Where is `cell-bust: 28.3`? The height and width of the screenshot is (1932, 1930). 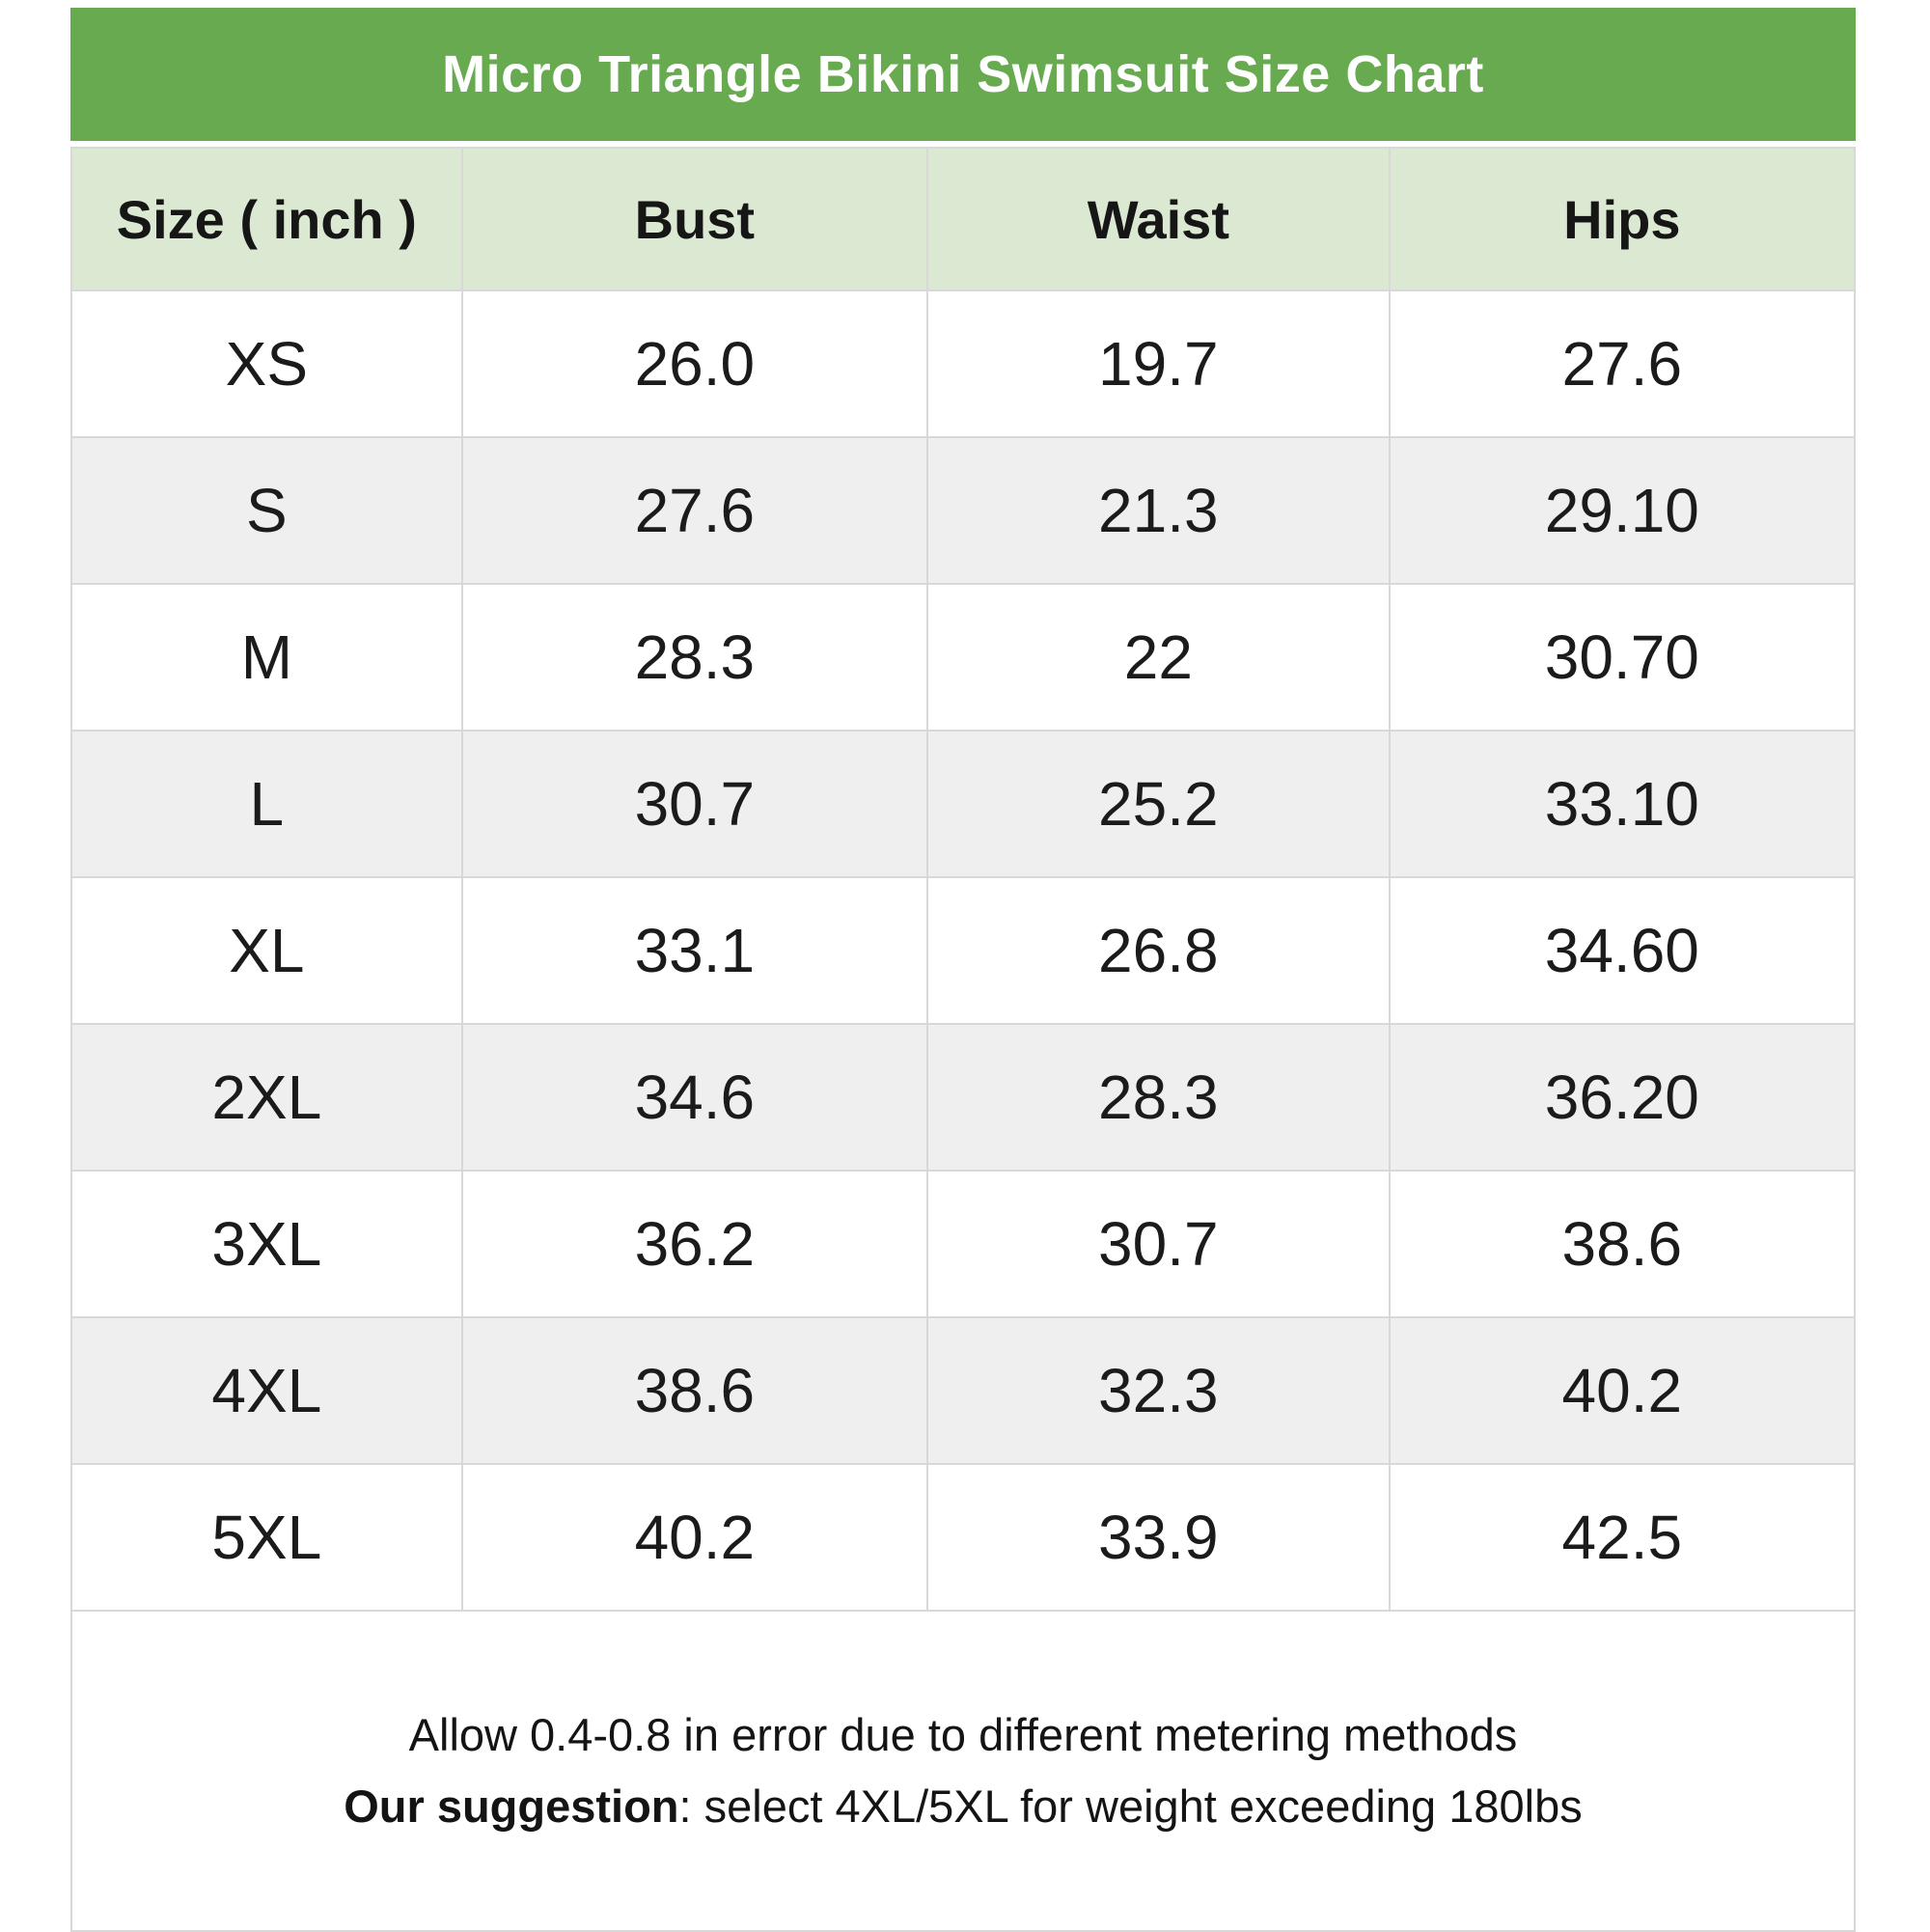 cell-bust: 28.3 is located at coordinates (694, 657).